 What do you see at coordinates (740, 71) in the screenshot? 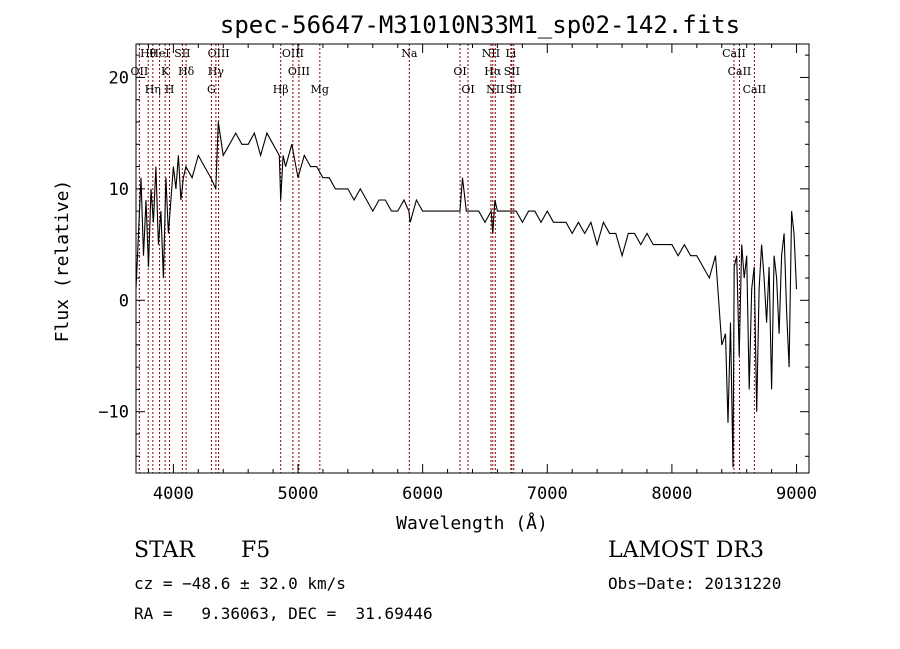
I see `line-marker-label-25: CaII` at bounding box center [740, 71].